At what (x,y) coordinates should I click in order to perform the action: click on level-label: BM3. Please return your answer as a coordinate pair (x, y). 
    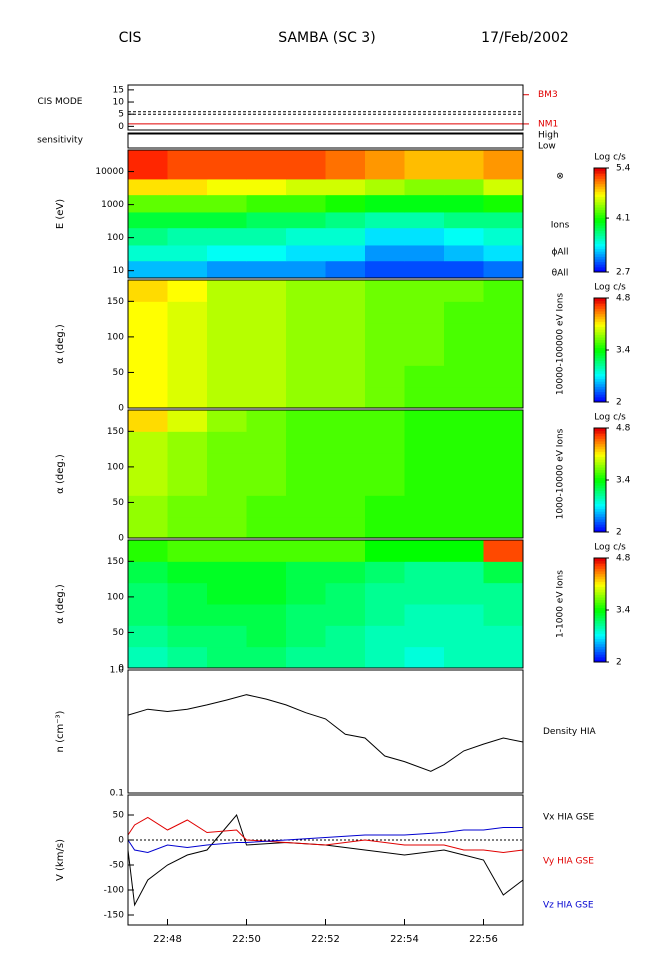
    Looking at the image, I should click on (548, 95).